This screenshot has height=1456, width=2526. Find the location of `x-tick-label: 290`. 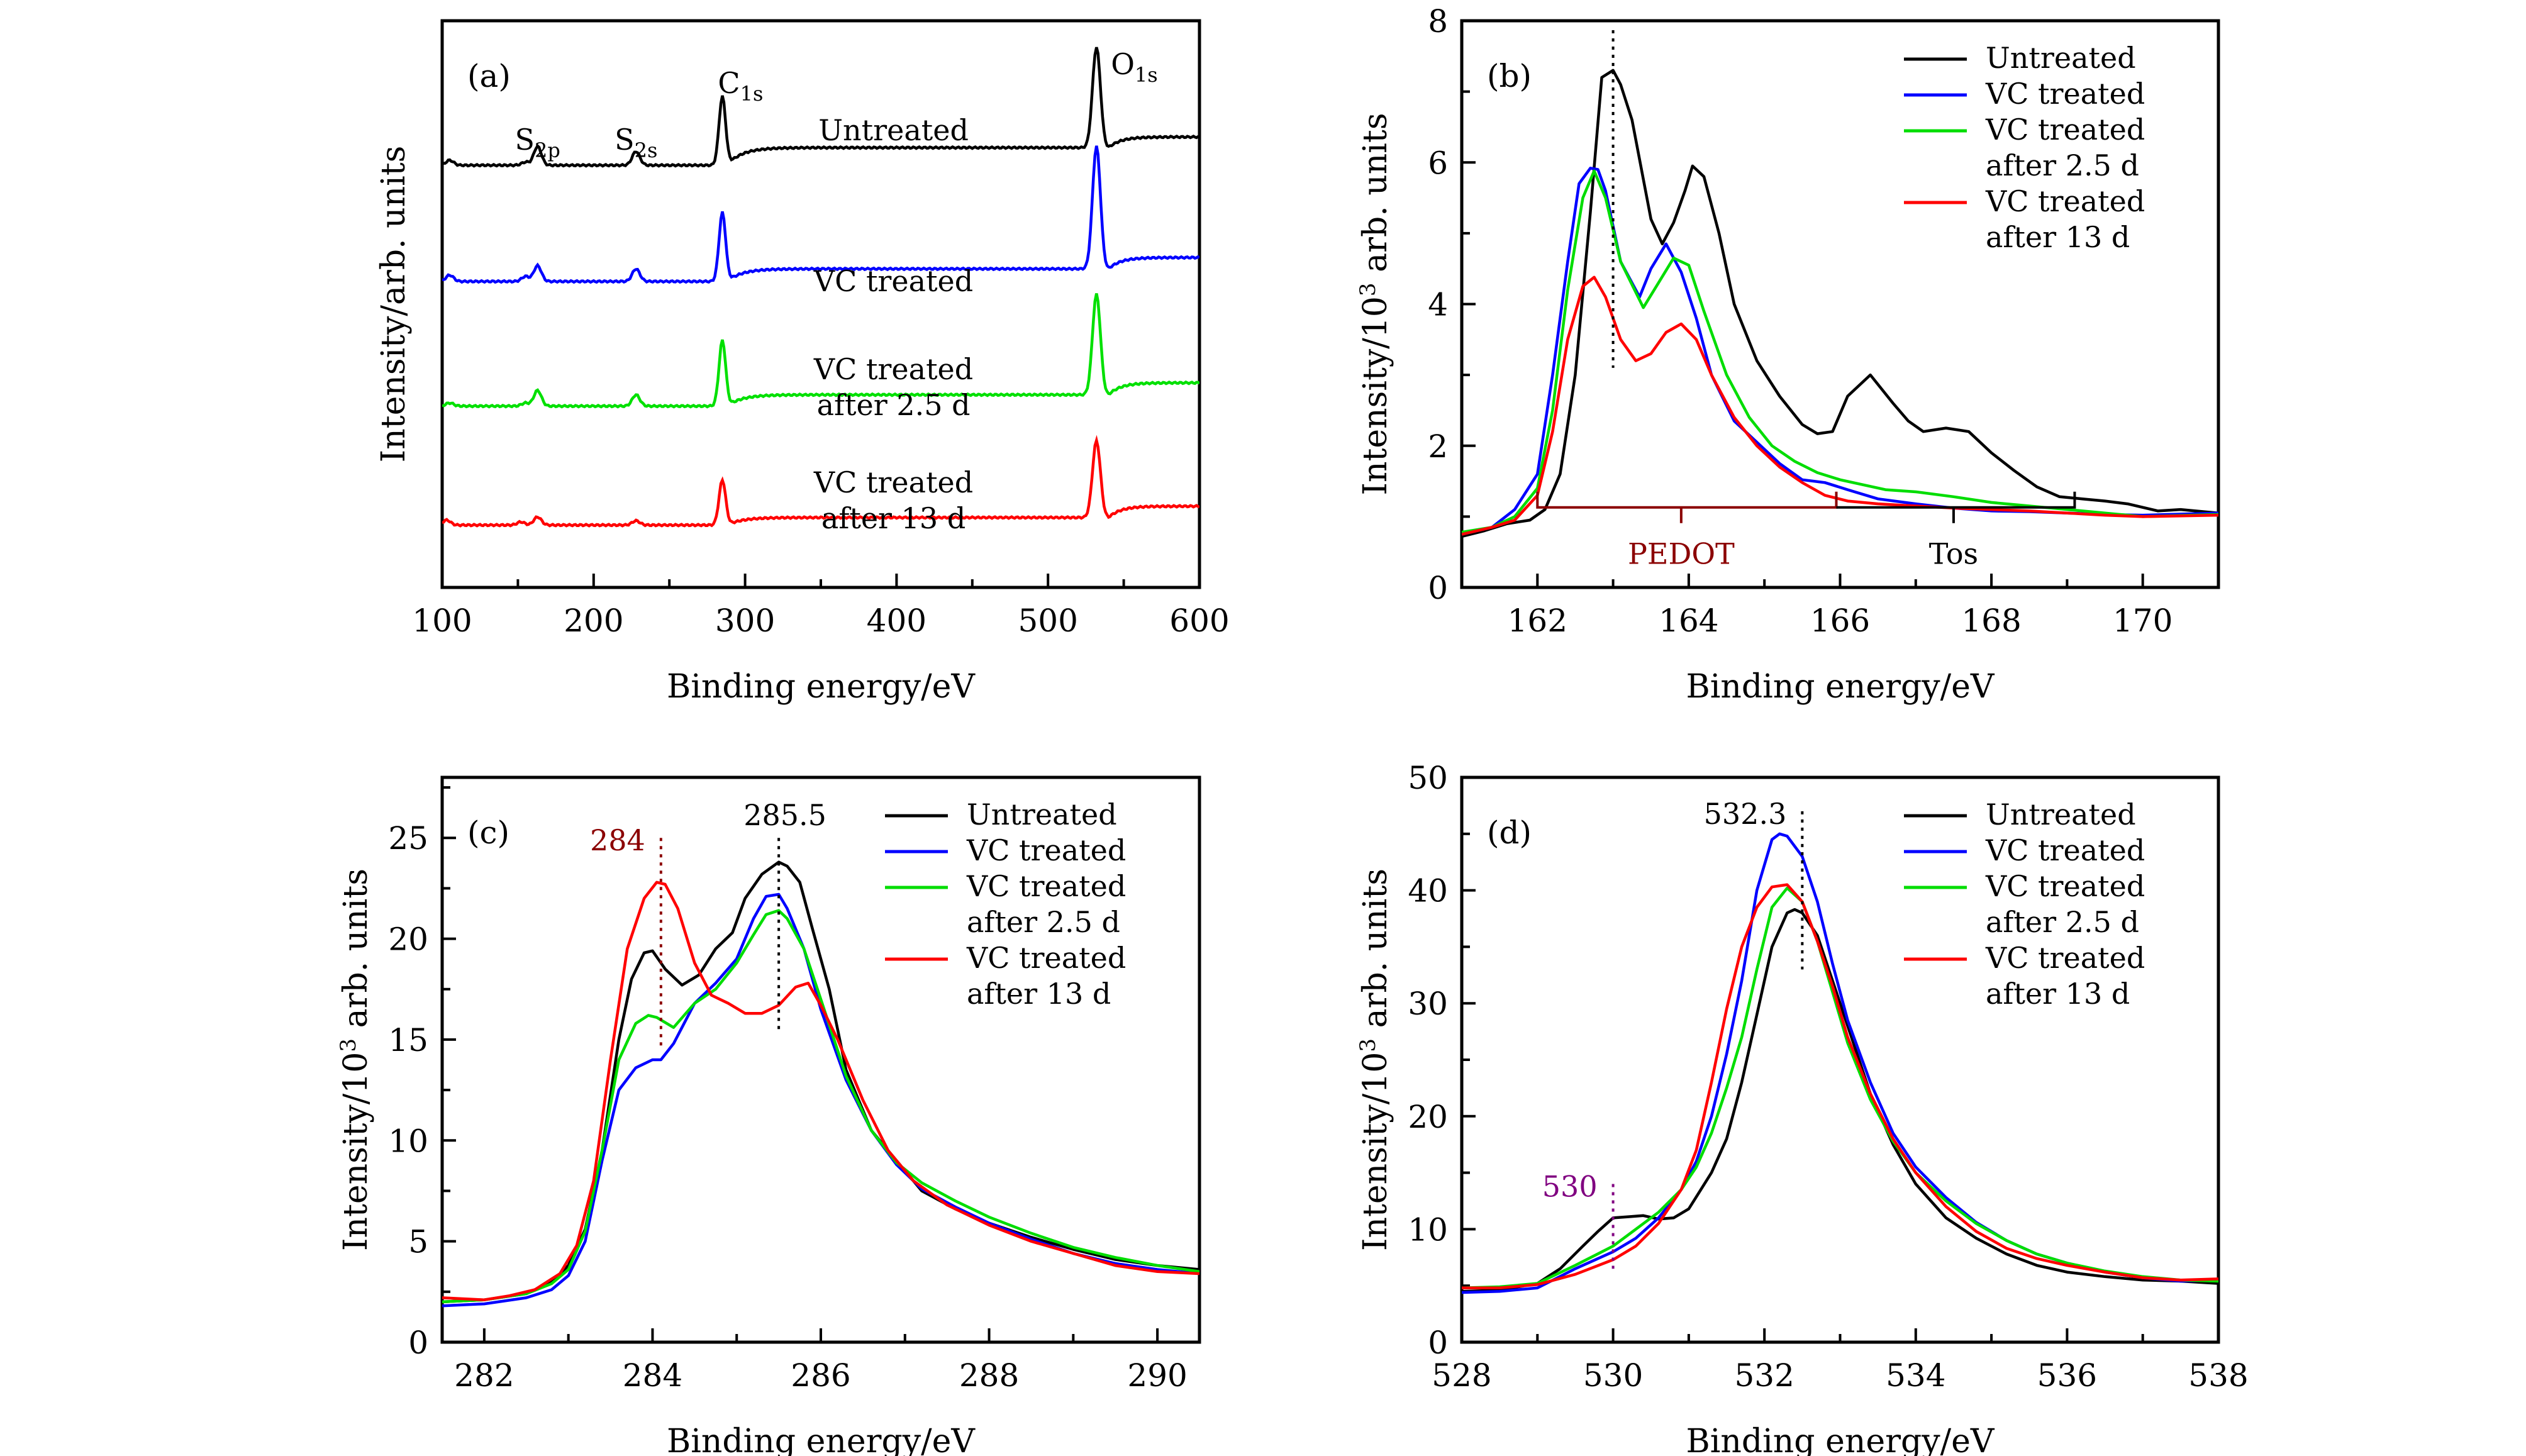

x-tick-label: 290 is located at coordinates (1157, 1375).